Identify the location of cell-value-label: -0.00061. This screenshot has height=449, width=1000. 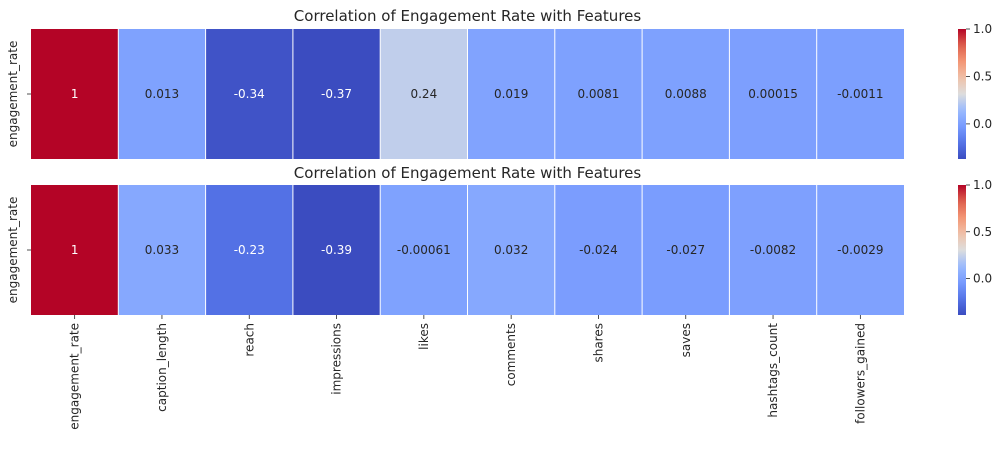
(424, 250).